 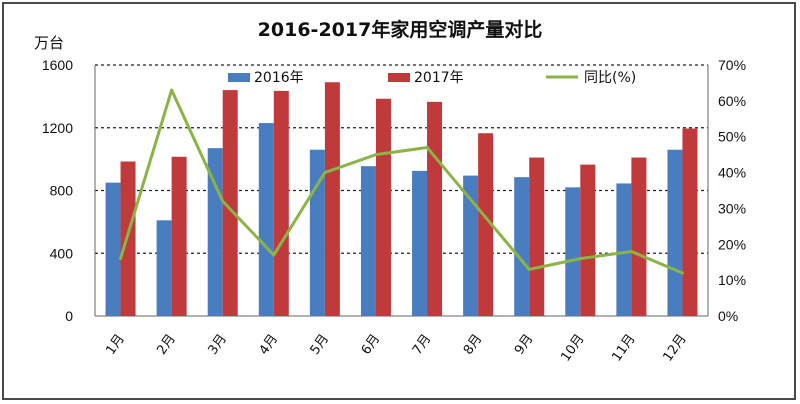 What do you see at coordinates (371, 345) in the screenshot?
I see `x-tick-label: 6月` at bounding box center [371, 345].